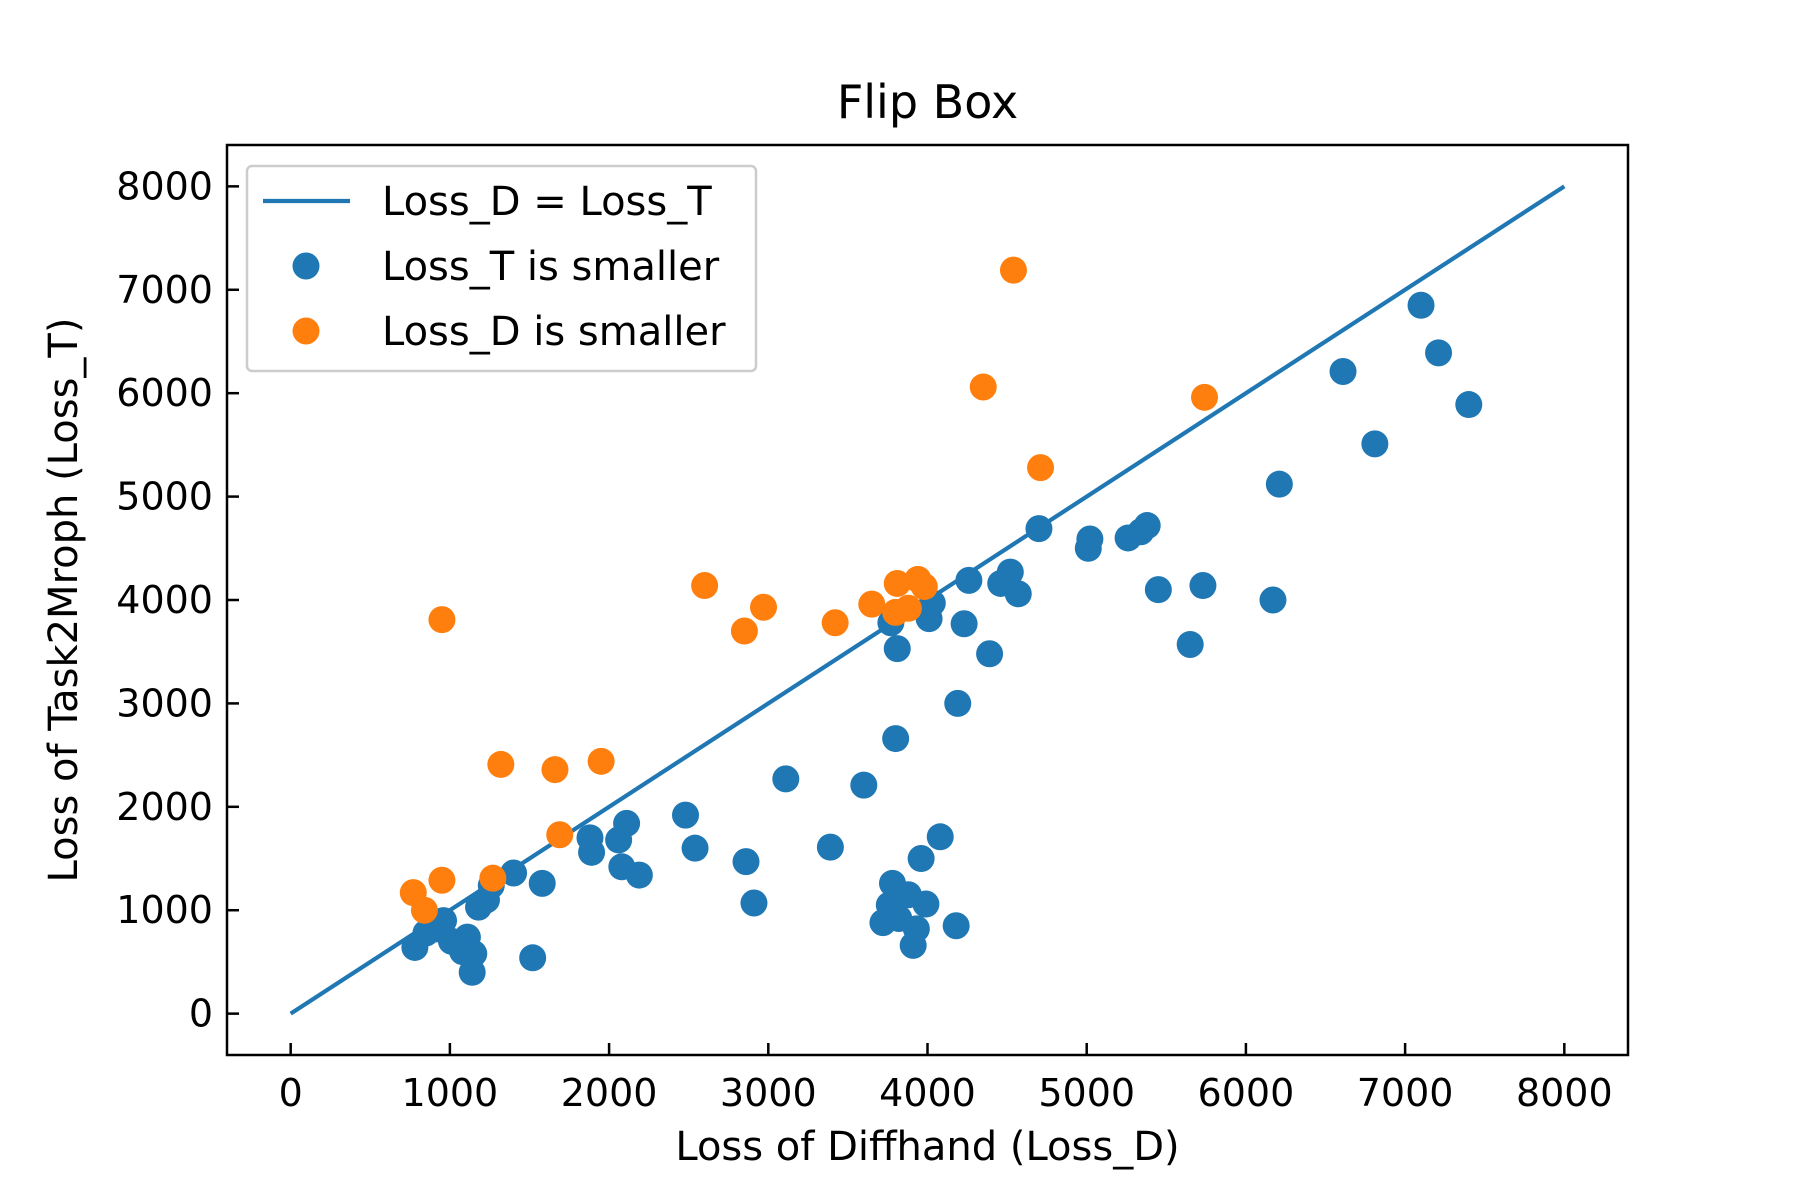 The height and width of the screenshot is (1200, 1800). What do you see at coordinates (551, 267) in the screenshot?
I see `legend-label: Loss_T is smaller` at bounding box center [551, 267].